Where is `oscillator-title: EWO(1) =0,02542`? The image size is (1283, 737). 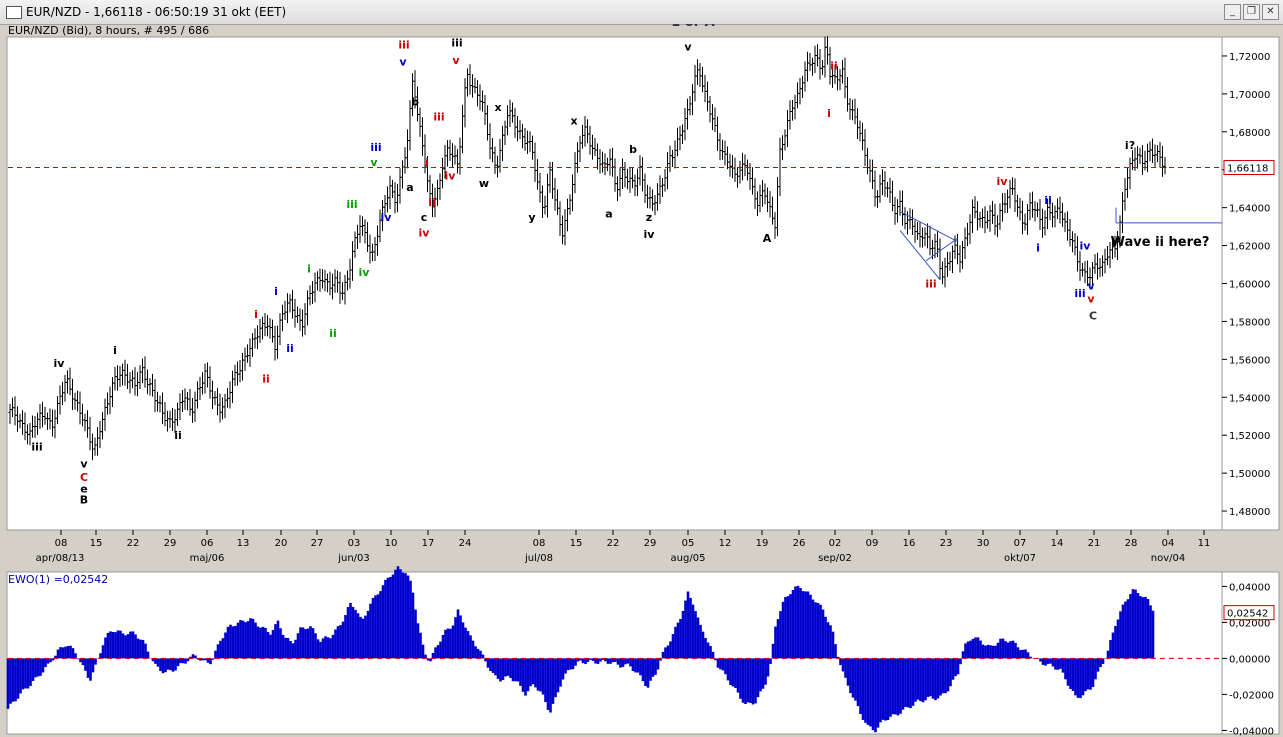 oscillator-title: EWO(1) =0,02542 is located at coordinates (58, 579).